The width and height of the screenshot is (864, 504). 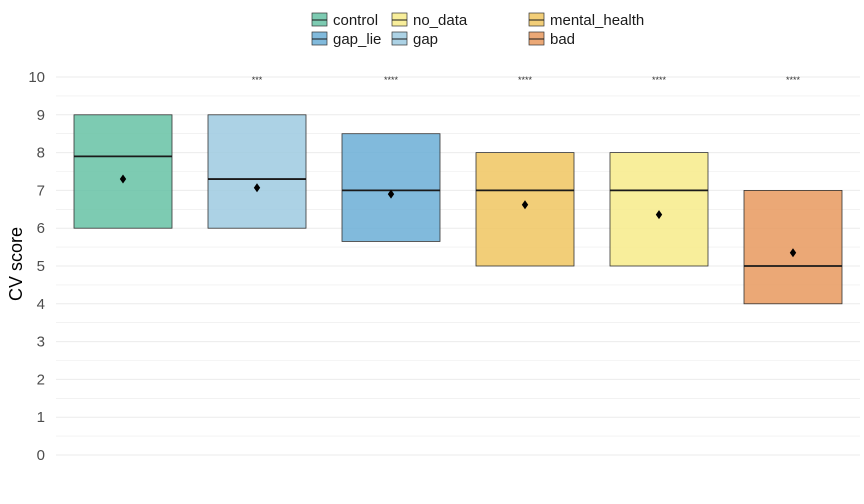 What do you see at coordinates (41, 115) in the screenshot?
I see `y-tick-label: 9` at bounding box center [41, 115].